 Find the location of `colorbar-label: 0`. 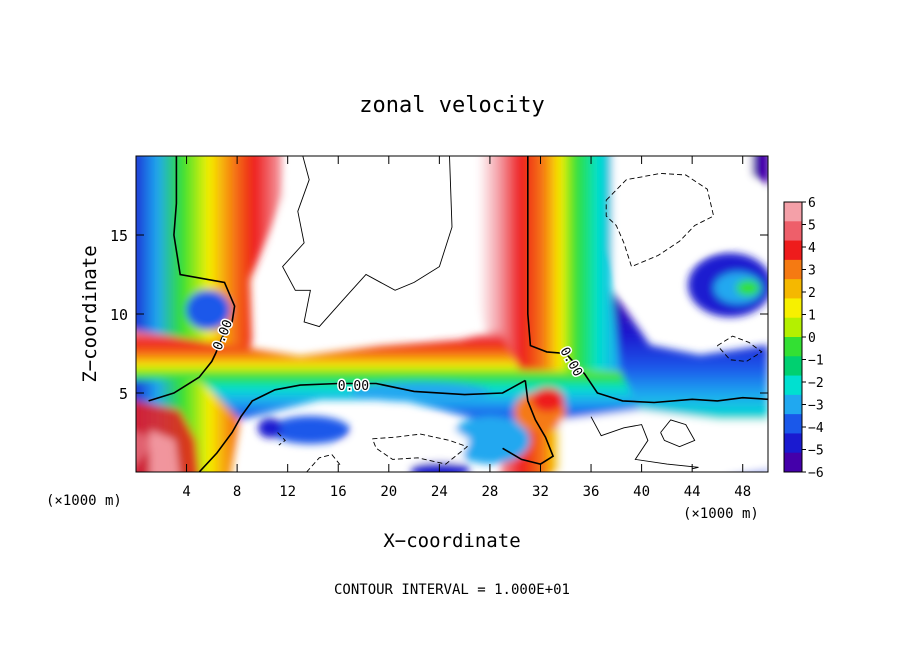

colorbar-label: 0 is located at coordinates (812, 338).